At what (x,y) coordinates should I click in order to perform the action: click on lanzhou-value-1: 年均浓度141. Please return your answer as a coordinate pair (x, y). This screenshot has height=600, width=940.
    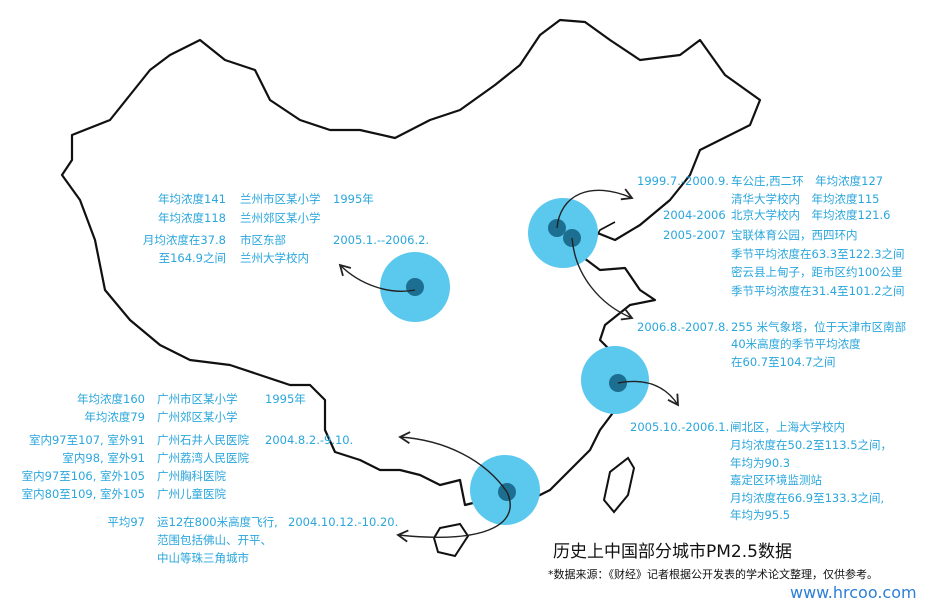
    Looking at the image, I should click on (192, 199).